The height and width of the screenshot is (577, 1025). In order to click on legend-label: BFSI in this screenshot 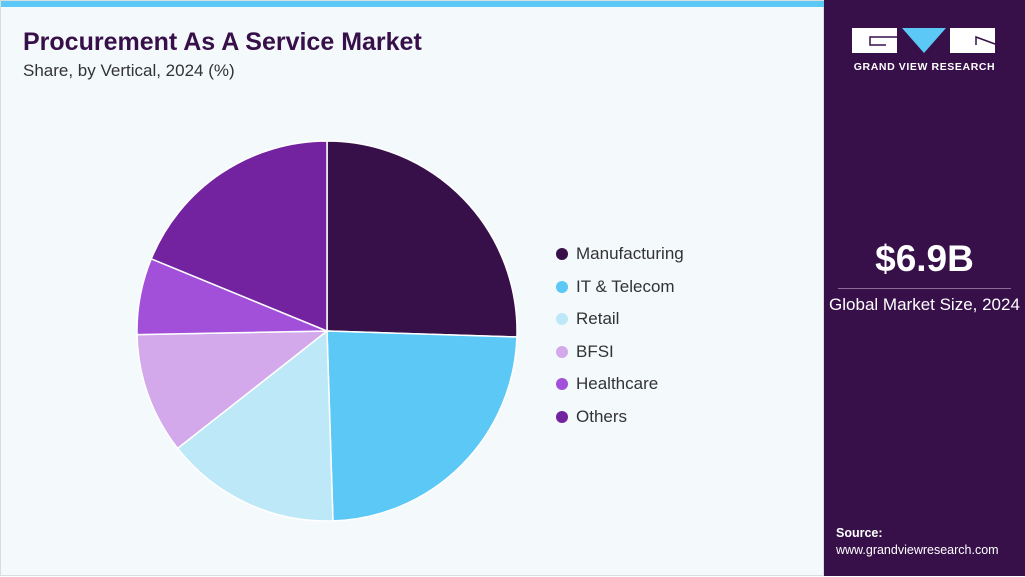, I will do `click(595, 351)`.